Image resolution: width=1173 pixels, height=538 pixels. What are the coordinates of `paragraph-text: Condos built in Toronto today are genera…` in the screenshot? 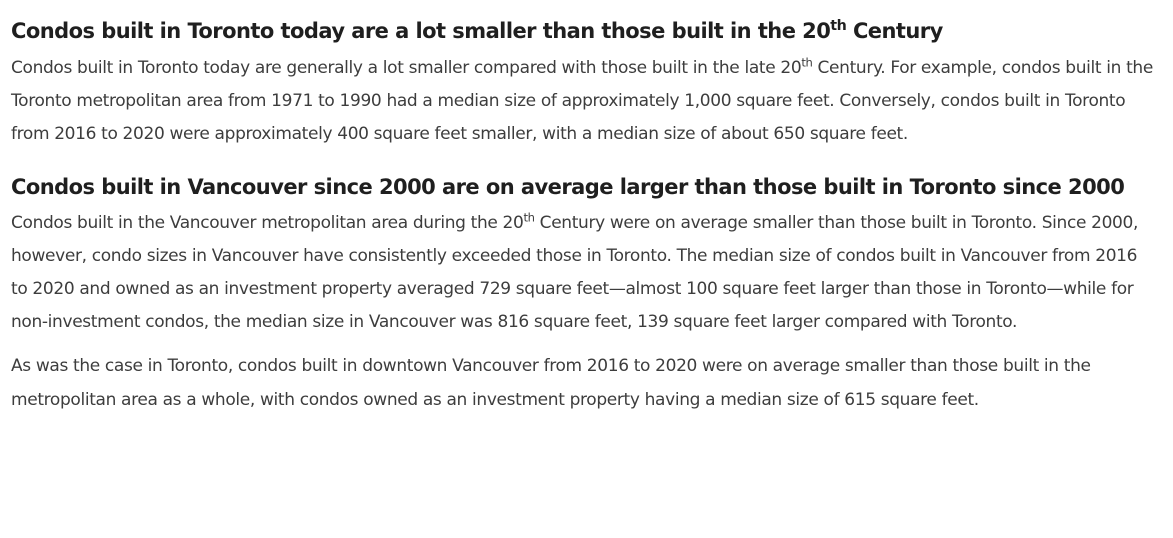 It's located at (406, 68).